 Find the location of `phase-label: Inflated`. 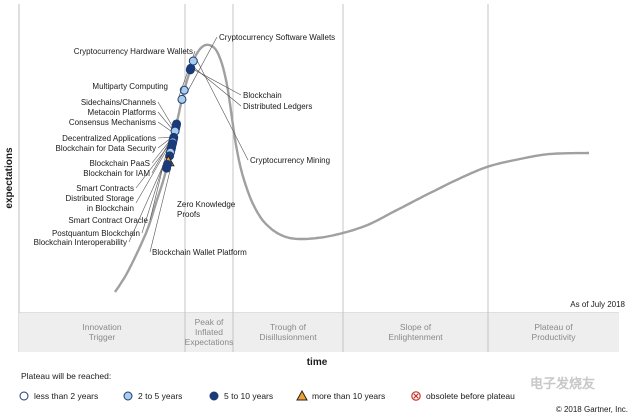

phase-label: Inflated is located at coordinates (209, 332).